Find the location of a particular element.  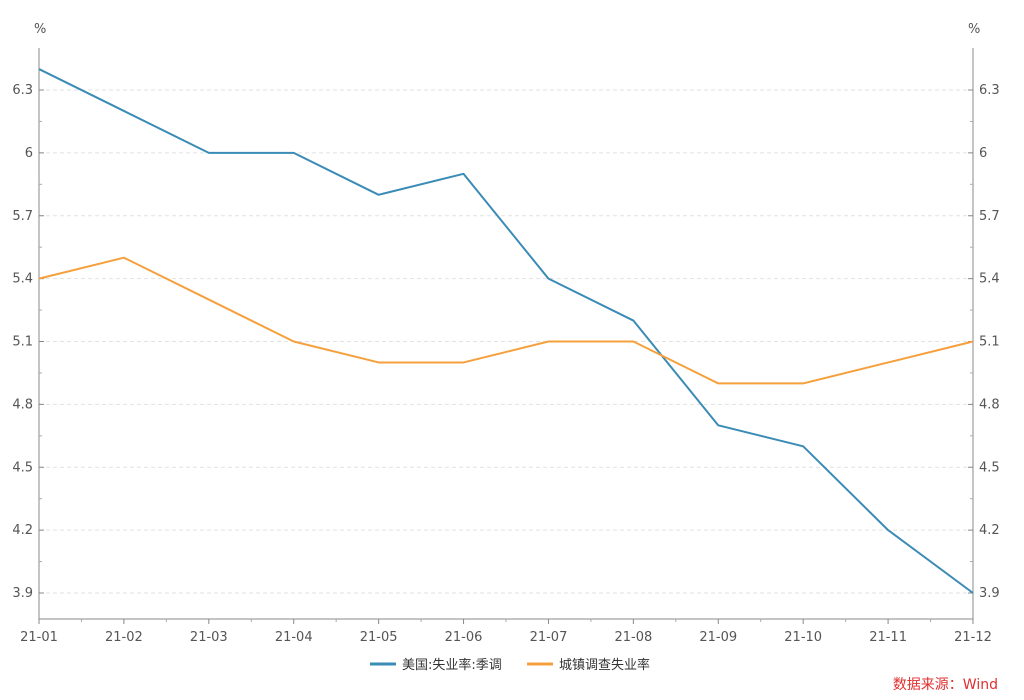

x-tick-label: 21-06 is located at coordinates (464, 637).